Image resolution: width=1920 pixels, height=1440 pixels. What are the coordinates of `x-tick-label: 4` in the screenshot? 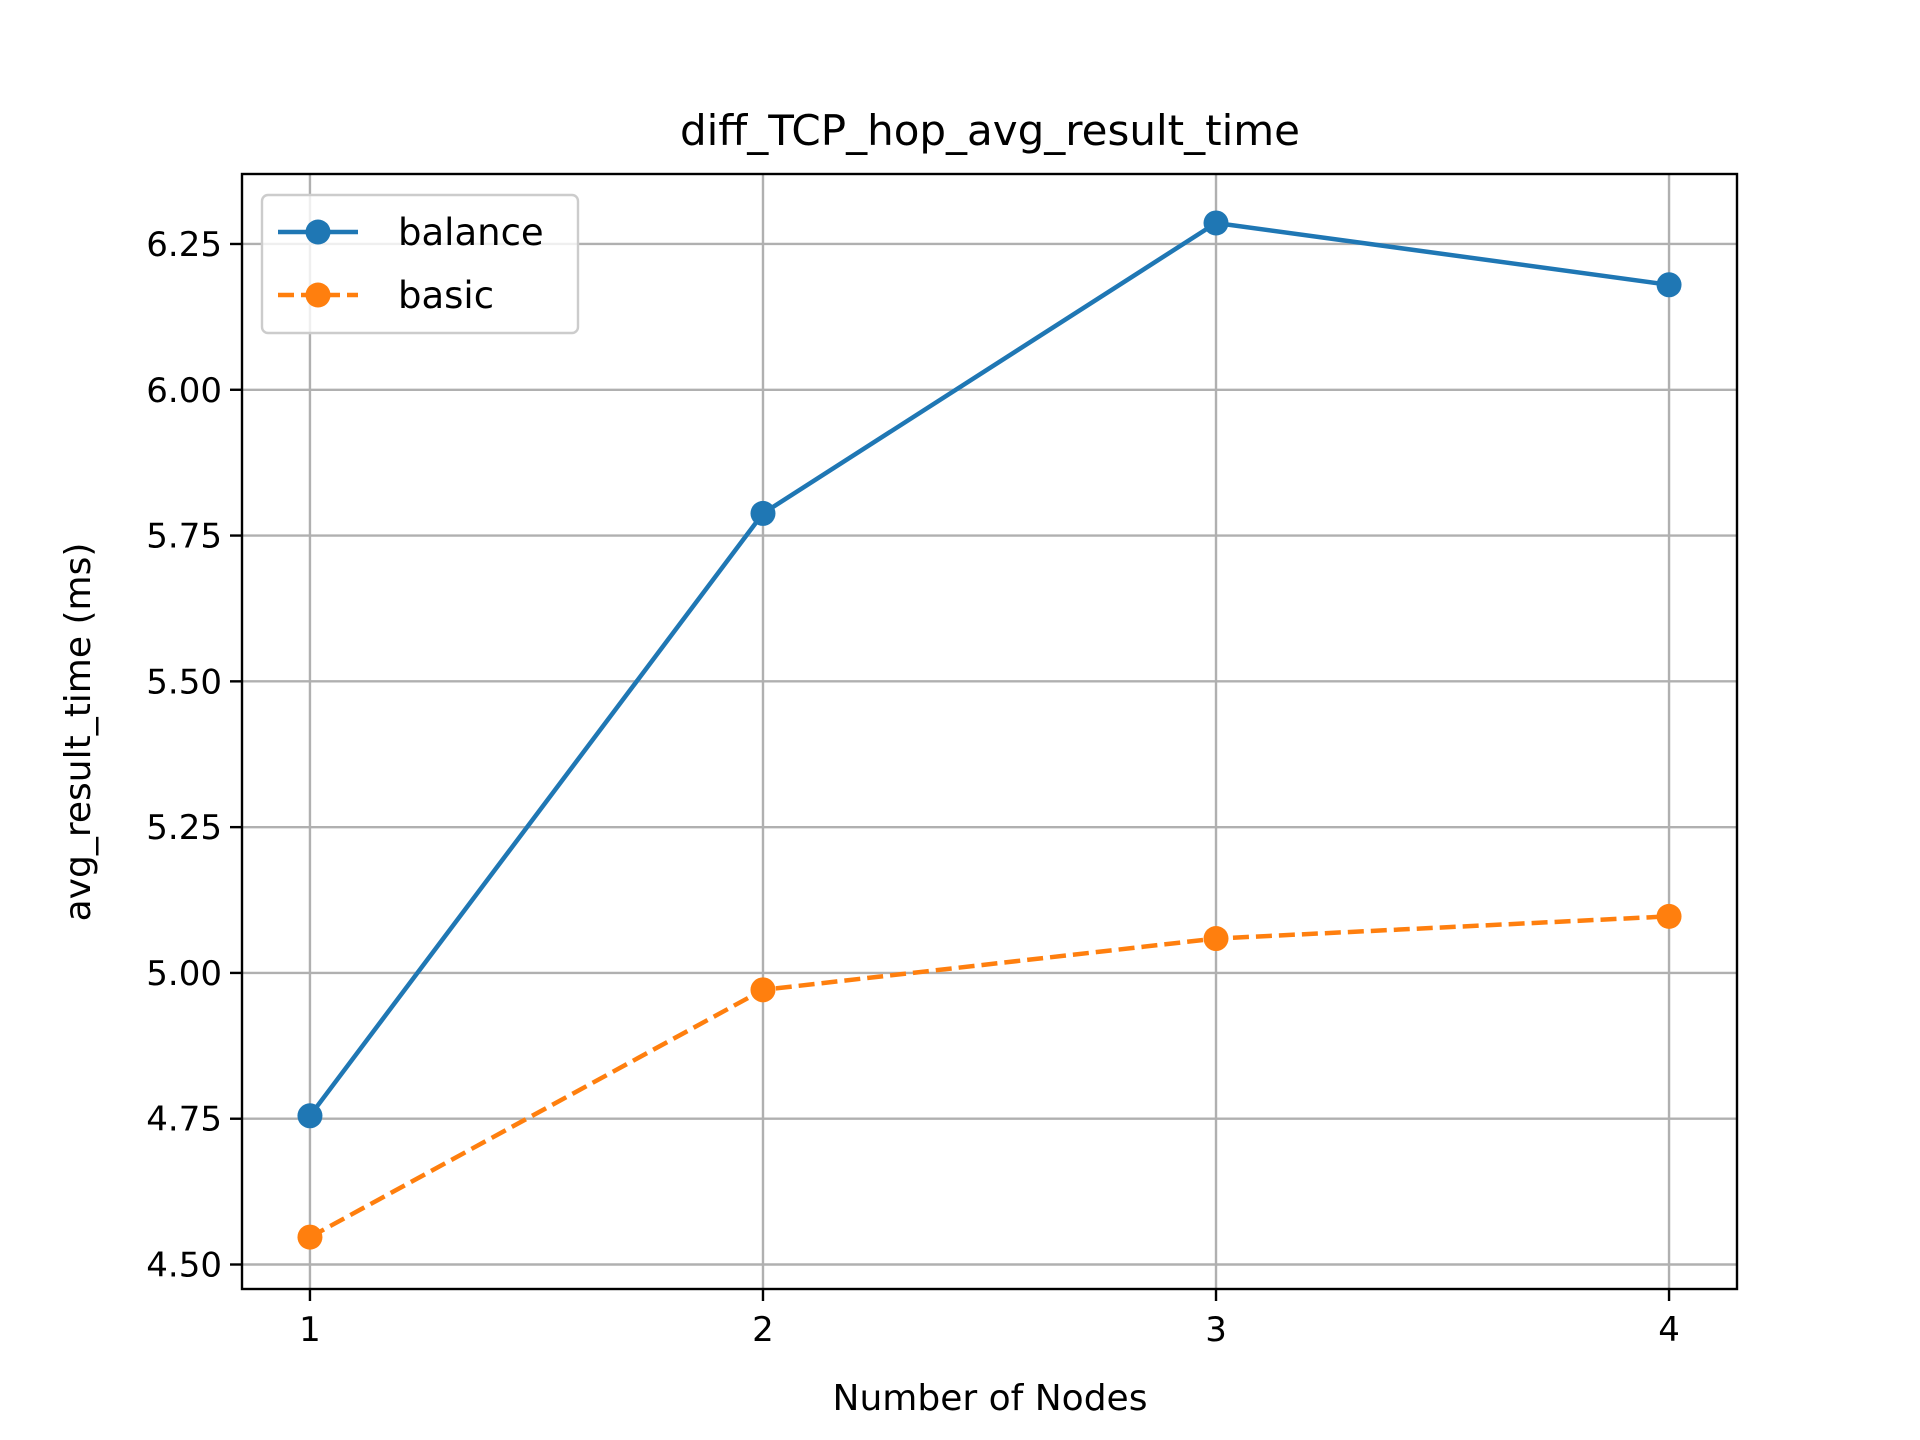 It's located at (1669, 1330).